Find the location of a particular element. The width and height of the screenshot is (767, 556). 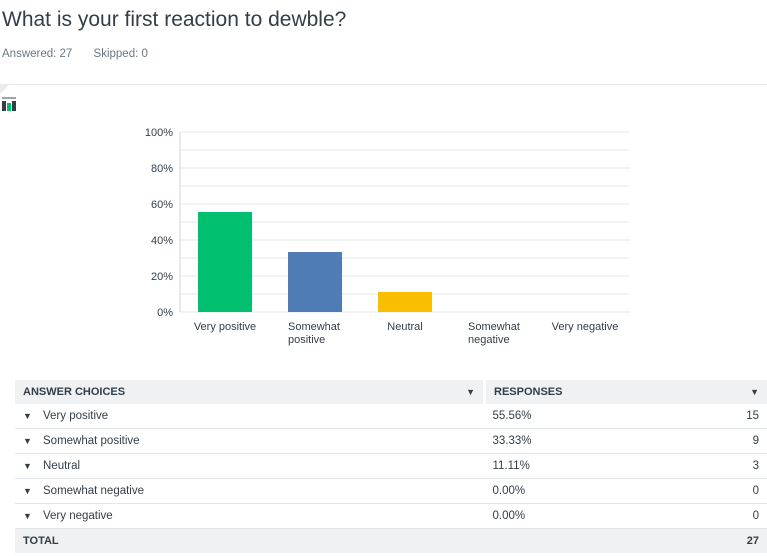

skipped-count: Skipped: 0 is located at coordinates (120, 54).